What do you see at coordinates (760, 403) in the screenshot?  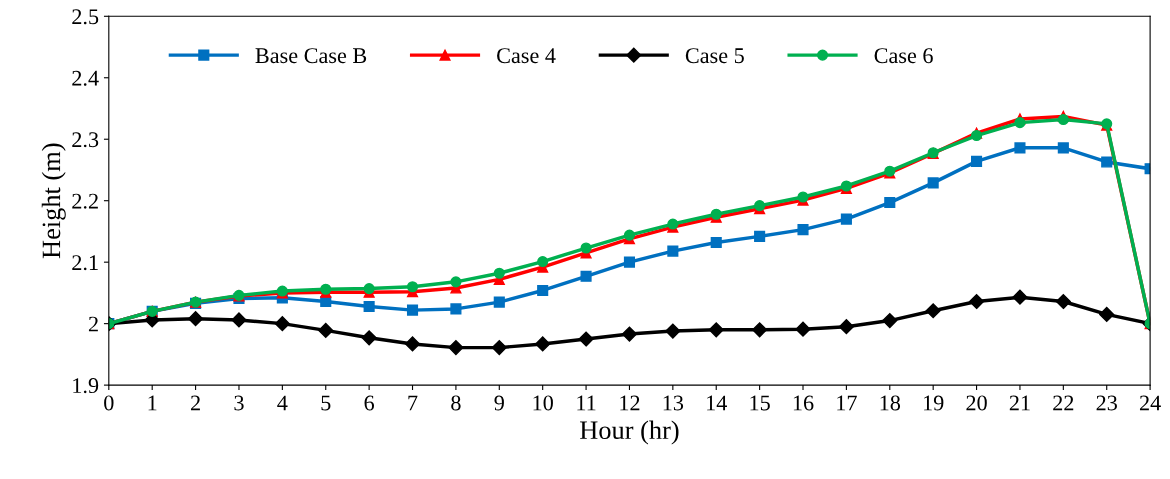 I see `x-tick-label: 15` at bounding box center [760, 403].